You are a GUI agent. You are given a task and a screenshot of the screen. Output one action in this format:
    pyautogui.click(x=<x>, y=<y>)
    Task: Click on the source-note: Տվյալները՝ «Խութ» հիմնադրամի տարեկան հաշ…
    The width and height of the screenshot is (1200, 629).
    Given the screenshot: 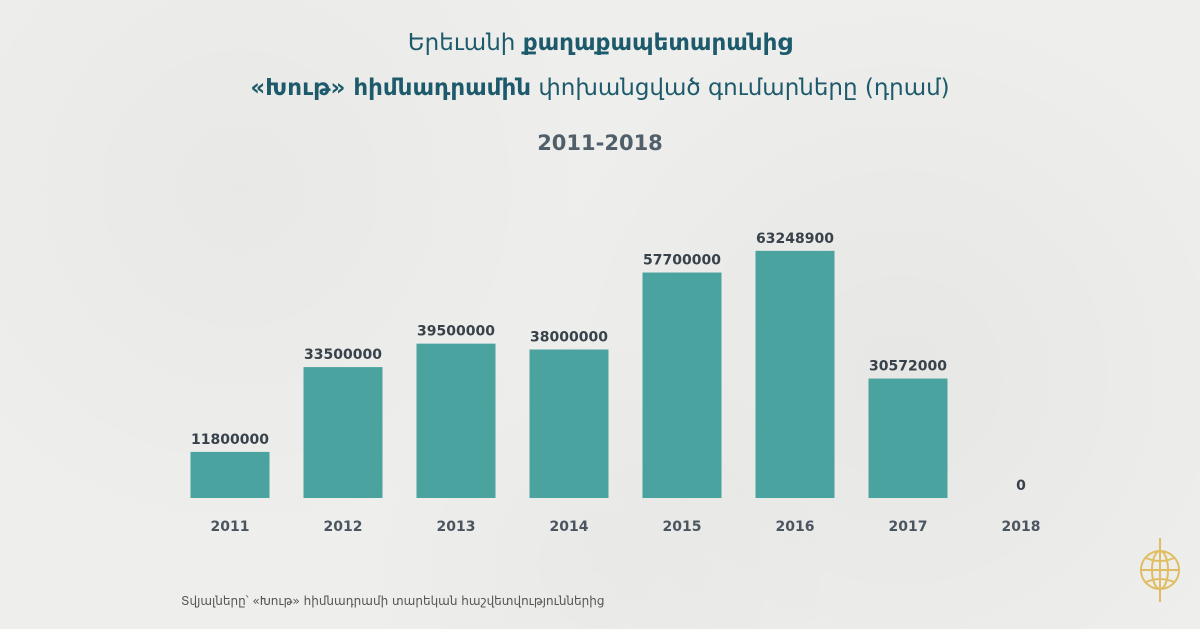 What is the action you would take?
    pyautogui.click(x=393, y=601)
    